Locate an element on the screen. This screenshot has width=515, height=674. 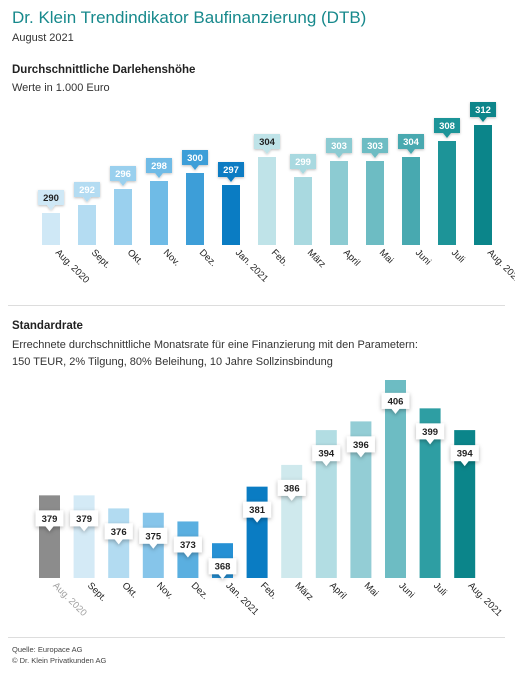
bar-group: 312 Aug. 2021 is located at coordinates (492, 194).